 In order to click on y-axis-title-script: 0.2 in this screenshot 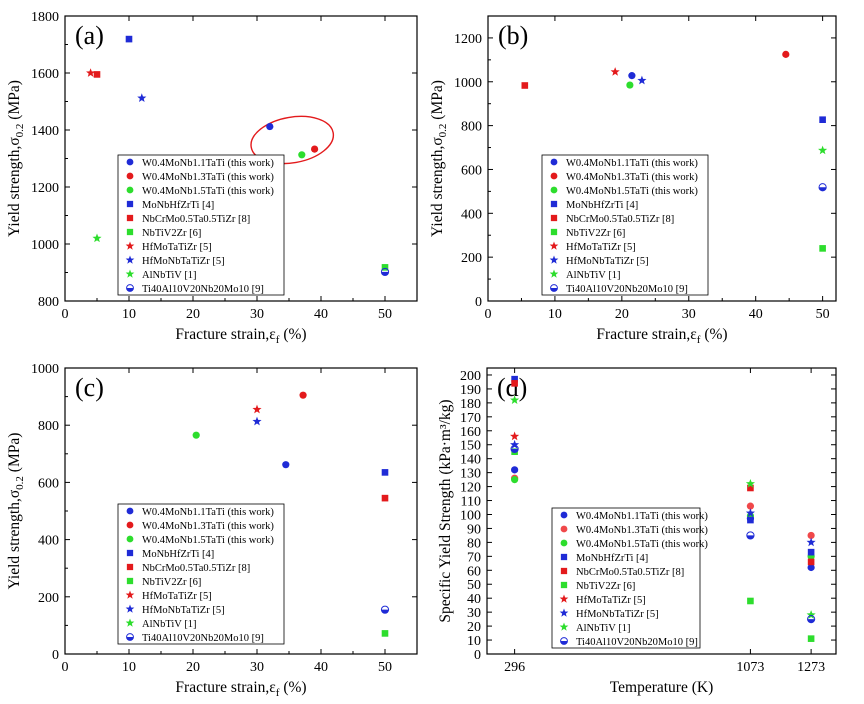, I will do `click(443, 131)`.